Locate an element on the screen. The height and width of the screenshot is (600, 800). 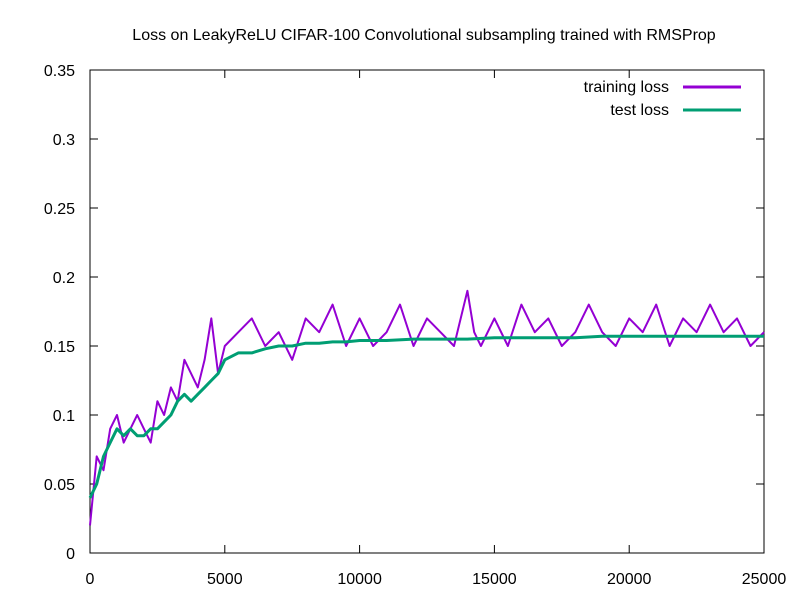
x-tick-label: 10000 is located at coordinates (359, 579).